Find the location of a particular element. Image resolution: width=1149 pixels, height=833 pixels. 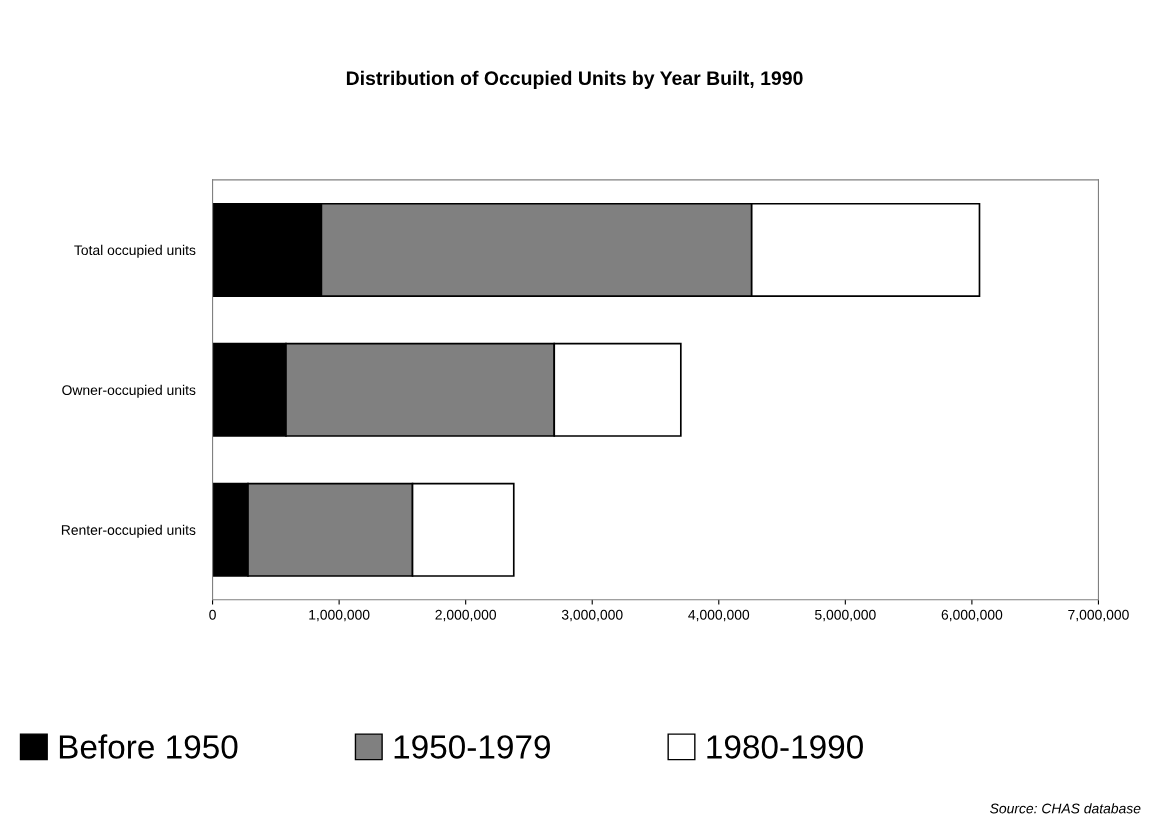

legend-label: Before 1950 is located at coordinates (148, 746).